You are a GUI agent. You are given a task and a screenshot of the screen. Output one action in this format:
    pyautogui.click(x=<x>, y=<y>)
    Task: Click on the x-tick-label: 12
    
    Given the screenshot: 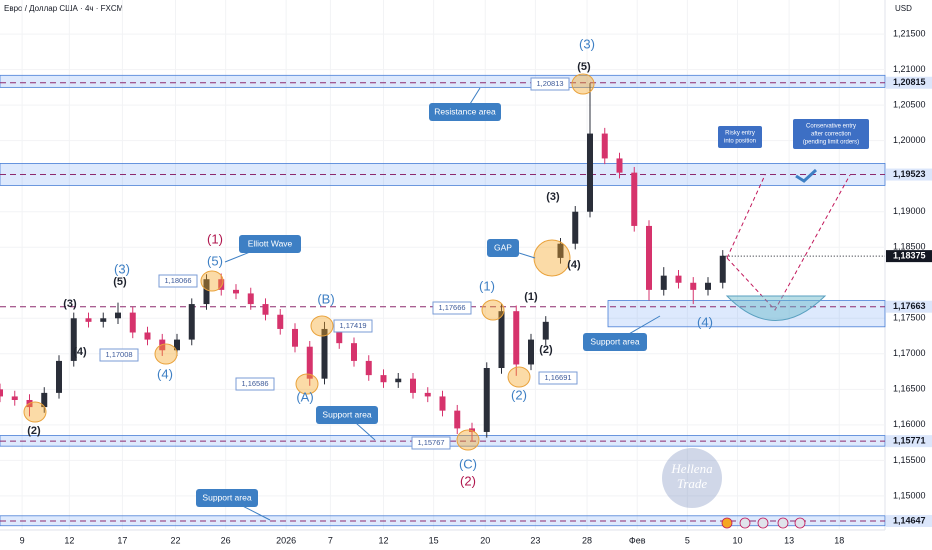 What is the action you would take?
    pyautogui.click(x=69, y=540)
    